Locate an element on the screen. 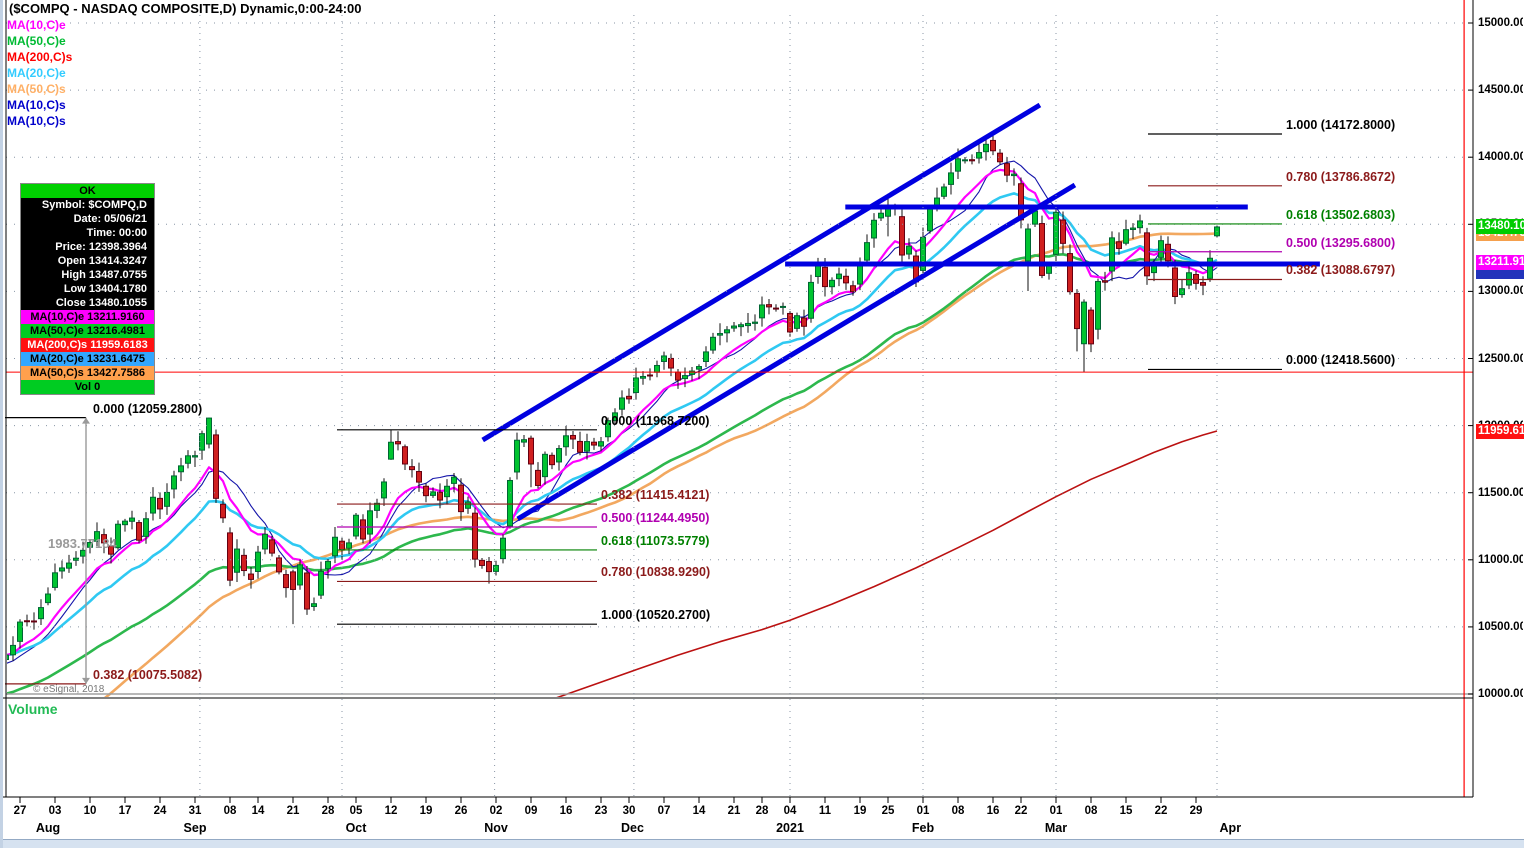 This screenshot has height=848, width=1524. data-window-vol-row: Vol 0 is located at coordinates (87, 387).